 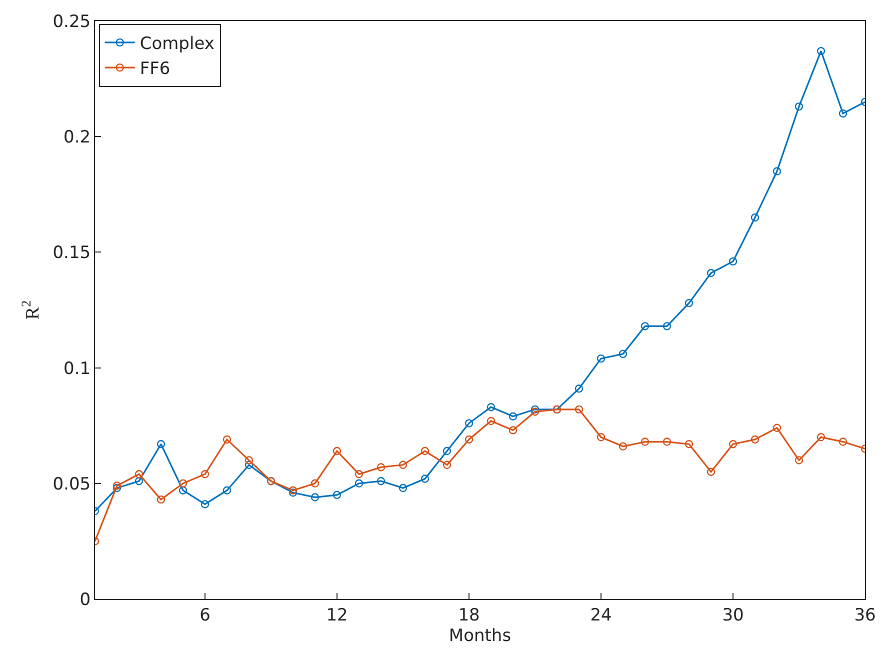 What do you see at coordinates (177, 44) in the screenshot?
I see `legend-label: Complex` at bounding box center [177, 44].